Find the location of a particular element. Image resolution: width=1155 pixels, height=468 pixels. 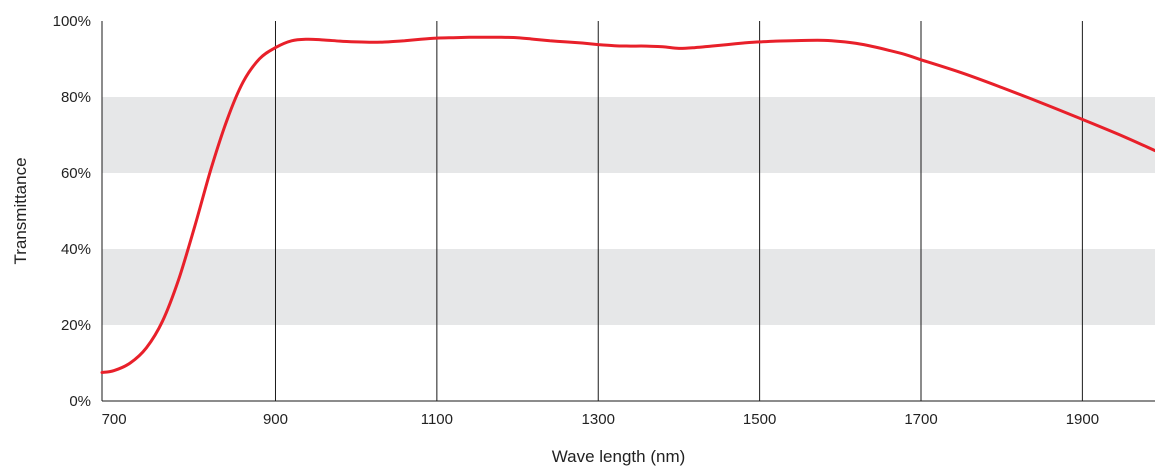

x-tick-labels: 700 900 1100 1300 1500 1700 1900 is located at coordinates (600, 419).